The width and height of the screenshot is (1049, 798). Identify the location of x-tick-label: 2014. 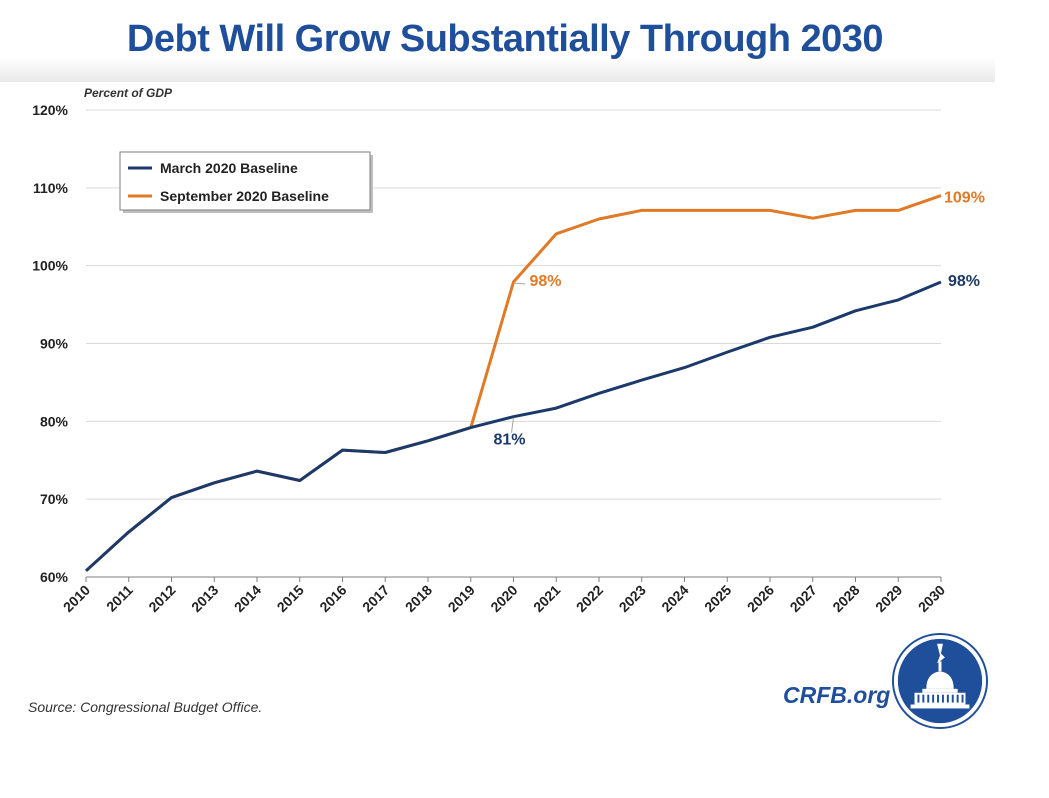
(247, 598).